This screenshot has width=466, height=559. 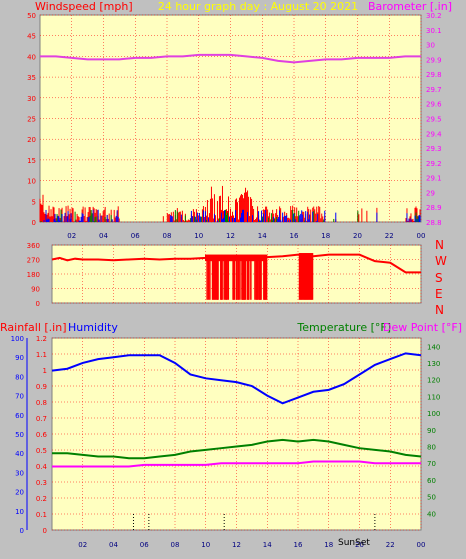 What do you see at coordinates (433, 364) in the screenshot?
I see `temperature-tick-label: 130` at bounding box center [433, 364].